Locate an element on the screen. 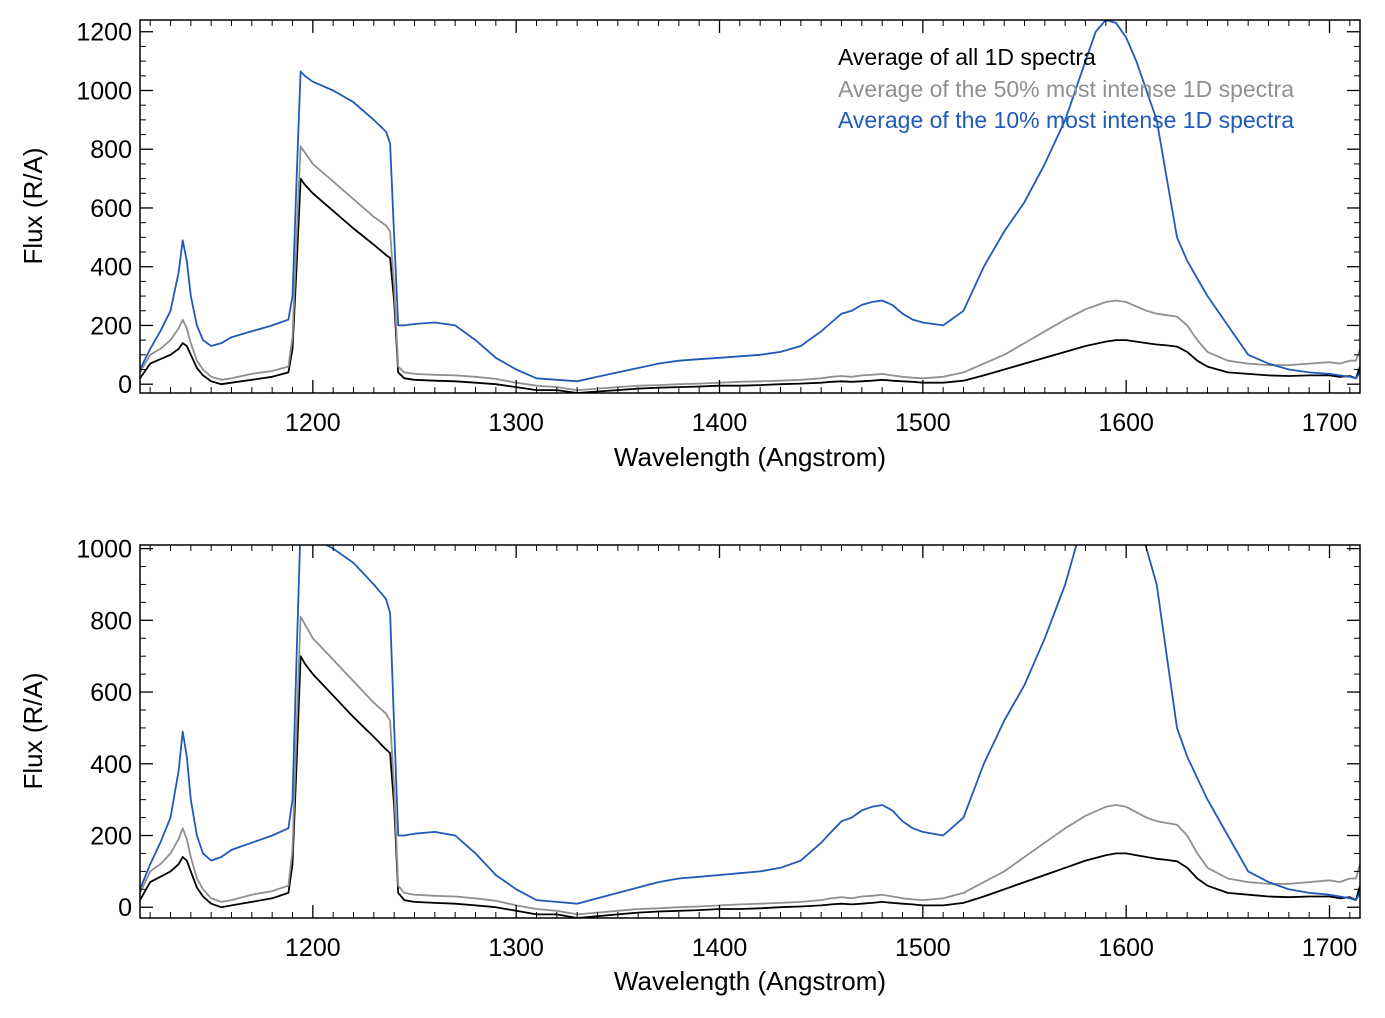 This screenshot has height=1018, width=1385. top-x-axis-label: Wavelength (Angstrom) is located at coordinates (750, 457).